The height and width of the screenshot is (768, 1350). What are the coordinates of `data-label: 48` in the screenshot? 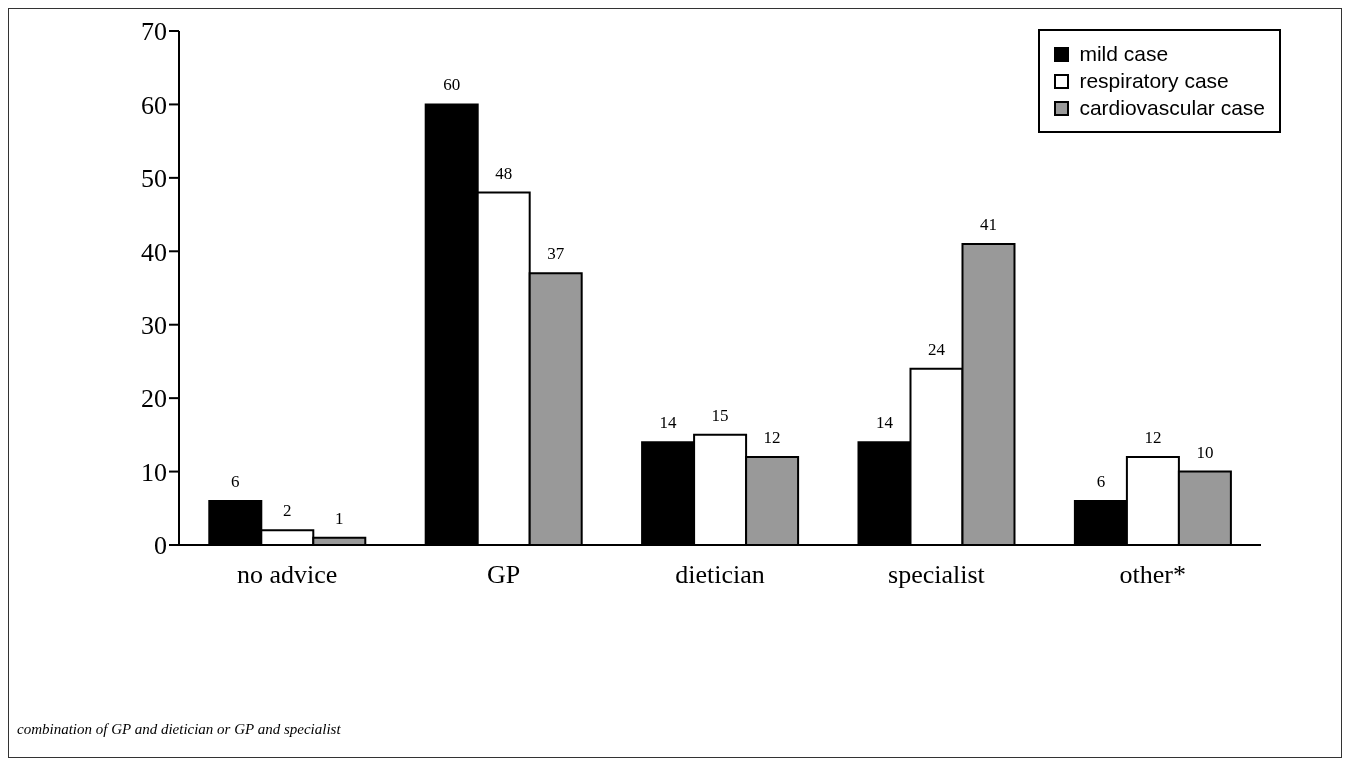 It's located at (504, 173).